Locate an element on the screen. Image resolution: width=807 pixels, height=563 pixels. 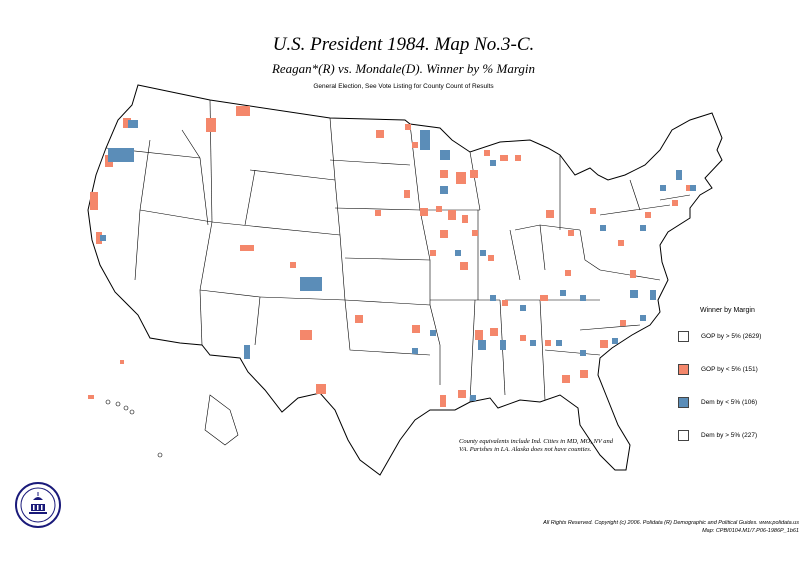
legend-item: GOP by < 5% (151) is located at coordinates (718, 369).